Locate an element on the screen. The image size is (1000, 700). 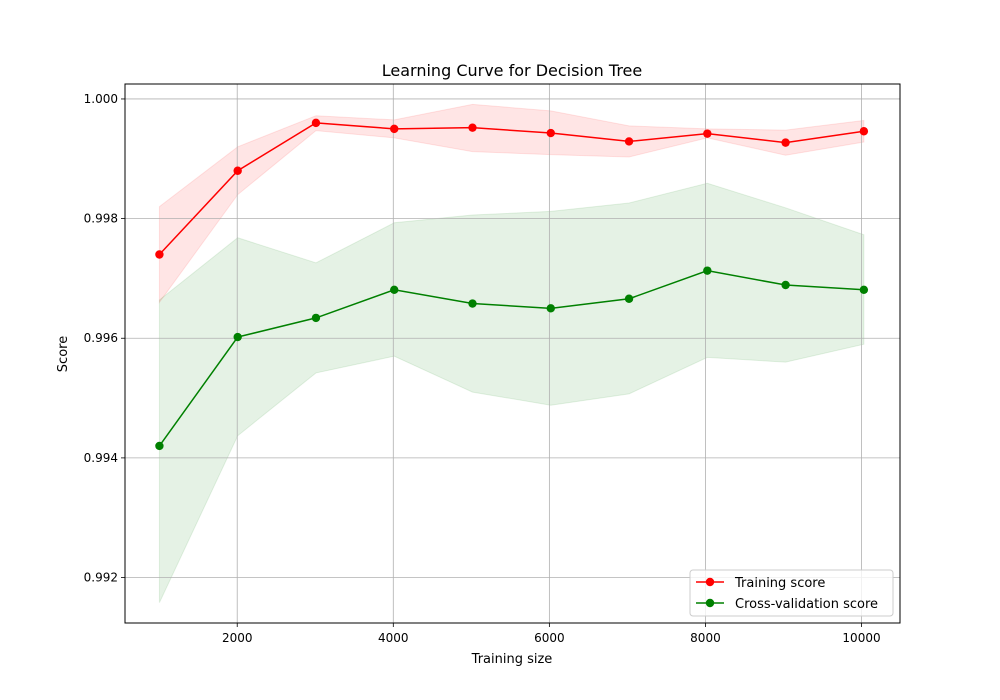
x-tick-label: 2000 is located at coordinates (237, 638).